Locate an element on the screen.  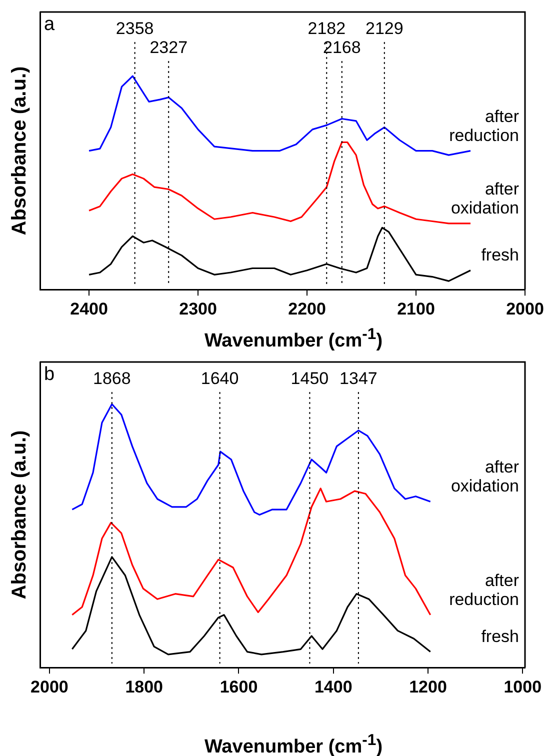
ref-line-label: 1868 is located at coordinates (112, 378).